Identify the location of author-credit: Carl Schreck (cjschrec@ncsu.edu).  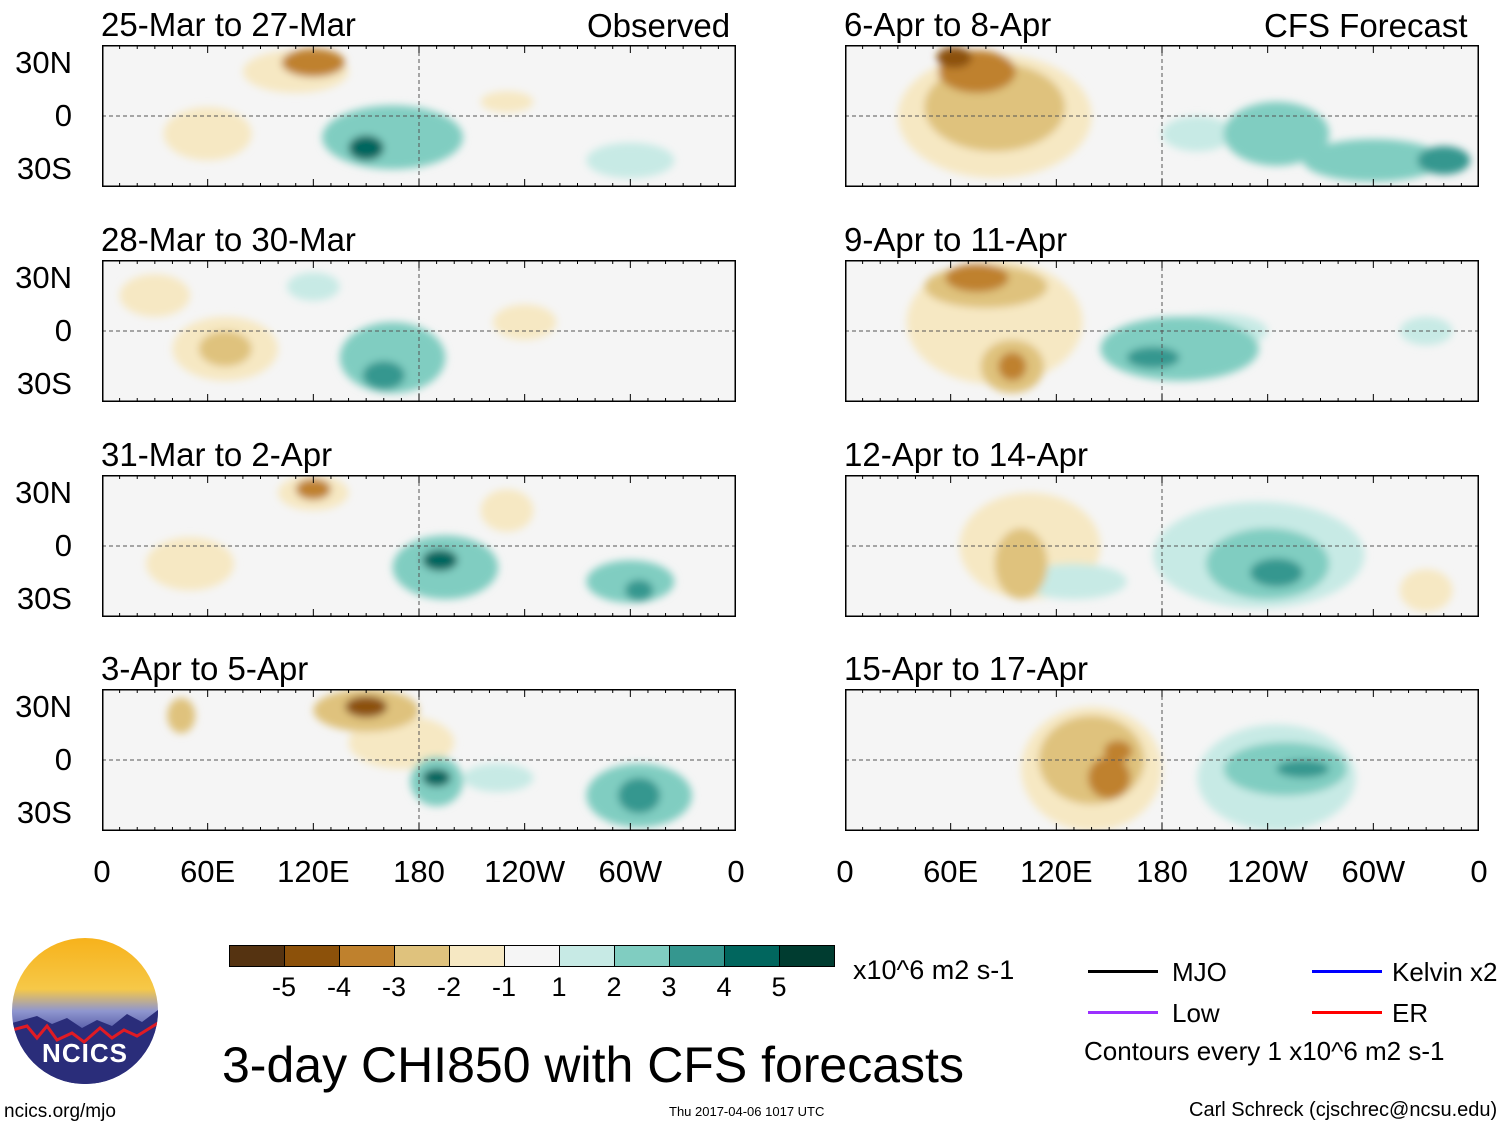
(1343, 1110).